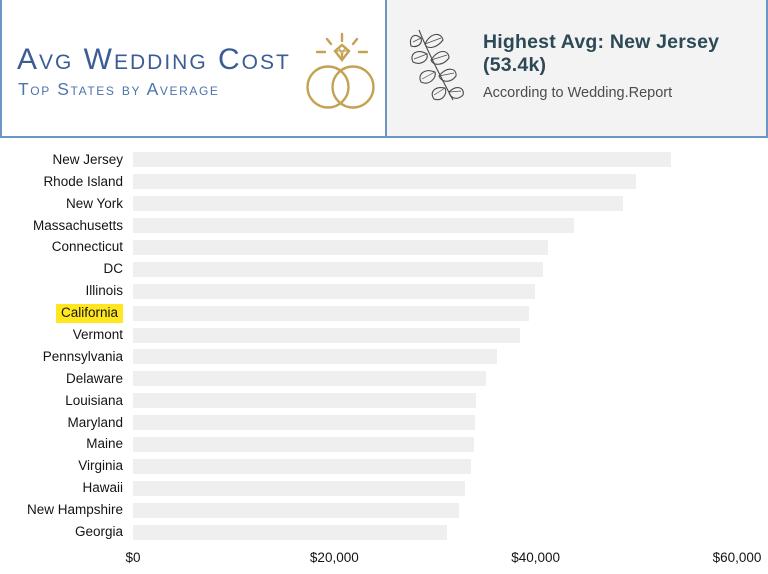 The width and height of the screenshot is (768, 574). What do you see at coordinates (82, 356) in the screenshot?
I see `category-label-pennsylvania: Pennsylvania` at bounding box center [82, 356].